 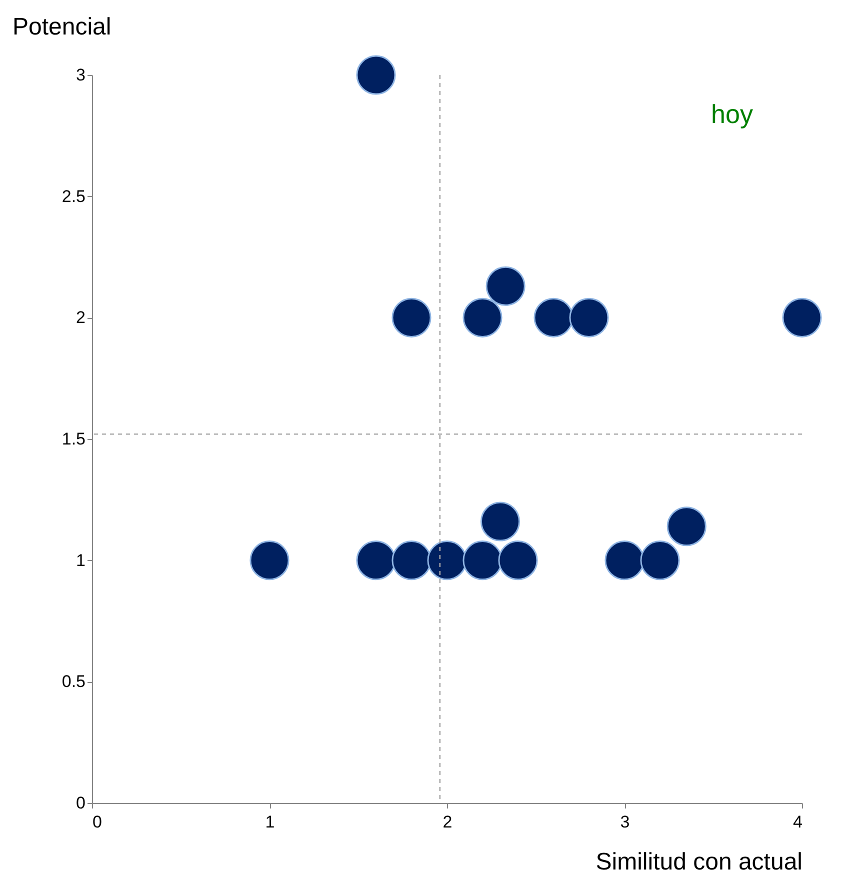 What do you see at coordinates (97, 822) in the screenshot?
I see `x-tick-label: 0` at bounding box center [97, 822].